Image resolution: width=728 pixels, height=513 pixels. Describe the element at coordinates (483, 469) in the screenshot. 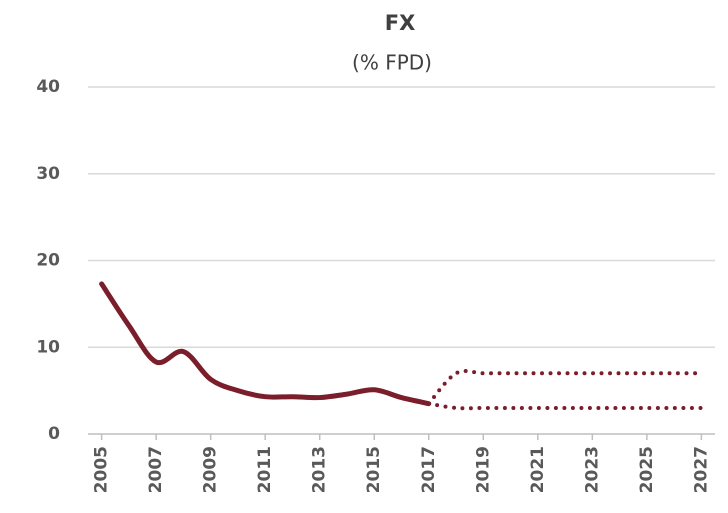

I see `x-tick-label: 2019` at that location.